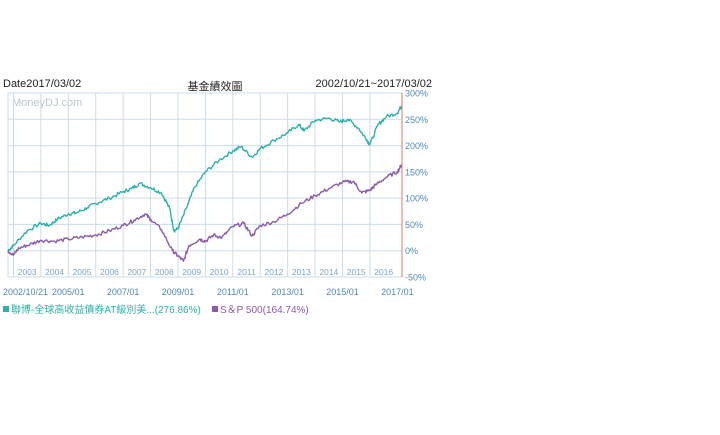 The height and width of the screenshot is (435, 720). What do you see at coordinates (82, 272) in the screenshot?
I see `year-label: 2005` at bounding box center [82, 272].